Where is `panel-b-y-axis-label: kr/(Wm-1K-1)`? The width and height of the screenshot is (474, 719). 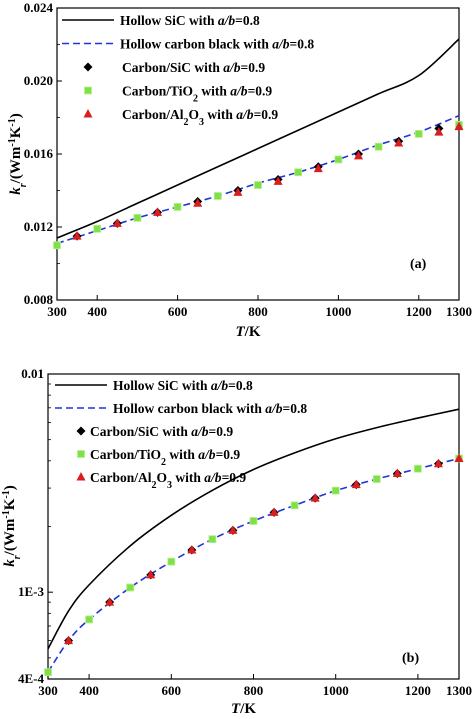 panel-b-y-axis-label: kr/(Wm-1K-1) is located at coordinates (12, 525).